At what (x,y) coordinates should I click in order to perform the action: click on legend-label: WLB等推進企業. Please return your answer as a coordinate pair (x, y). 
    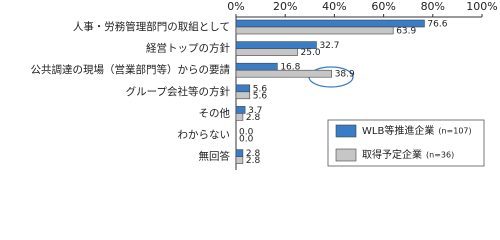
    Looking at the image, I should click on (398, 130).